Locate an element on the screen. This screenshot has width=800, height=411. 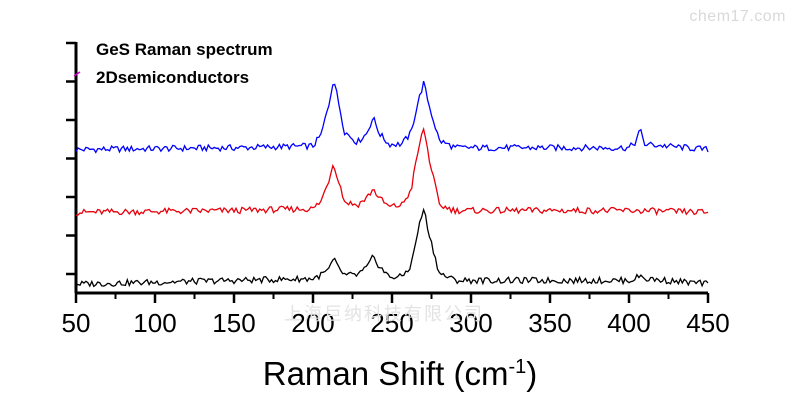
x-tick-label: 400 is located at coordinates (628, 323).